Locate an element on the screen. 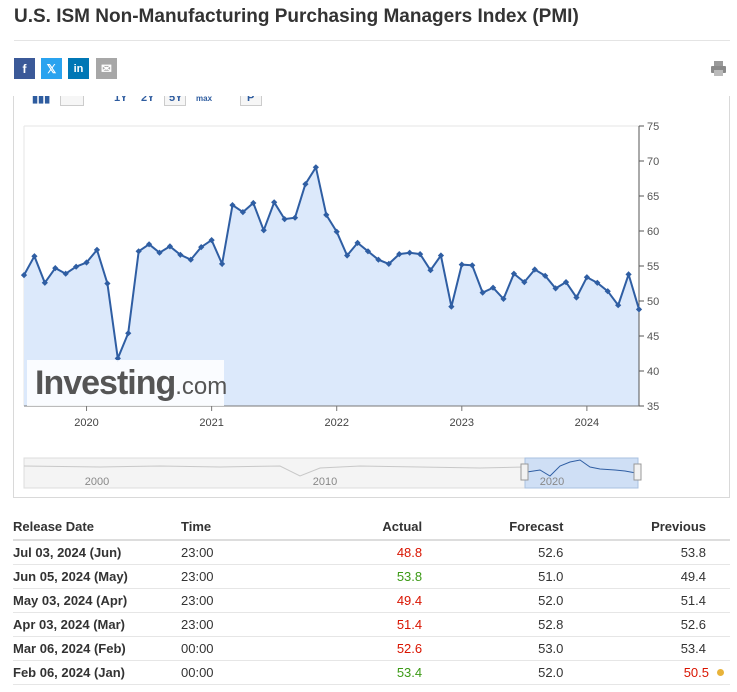  previous-cell-value: 53.4 is located at coordinates (693, 648).